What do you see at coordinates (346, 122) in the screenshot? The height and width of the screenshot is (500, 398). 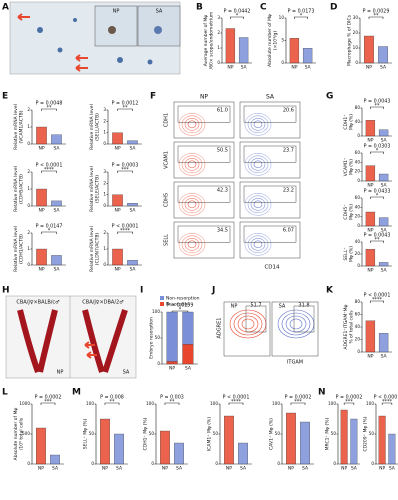 I see `y-axis-label: CDH1⁺` at bounding box center [346, 122].